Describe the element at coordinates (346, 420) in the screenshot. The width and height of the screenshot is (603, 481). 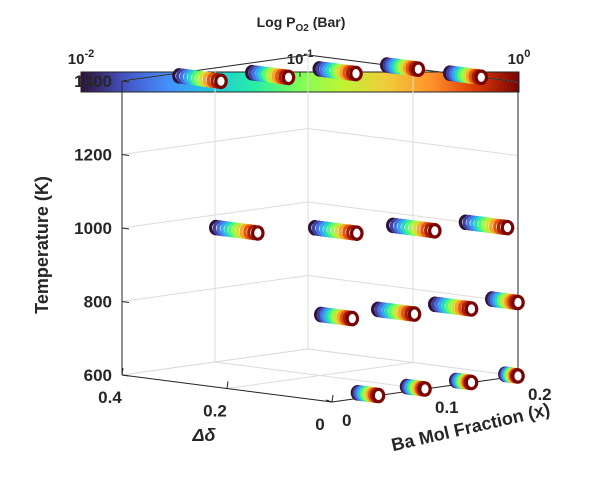
I see `x-tick-label: 0` at that location.